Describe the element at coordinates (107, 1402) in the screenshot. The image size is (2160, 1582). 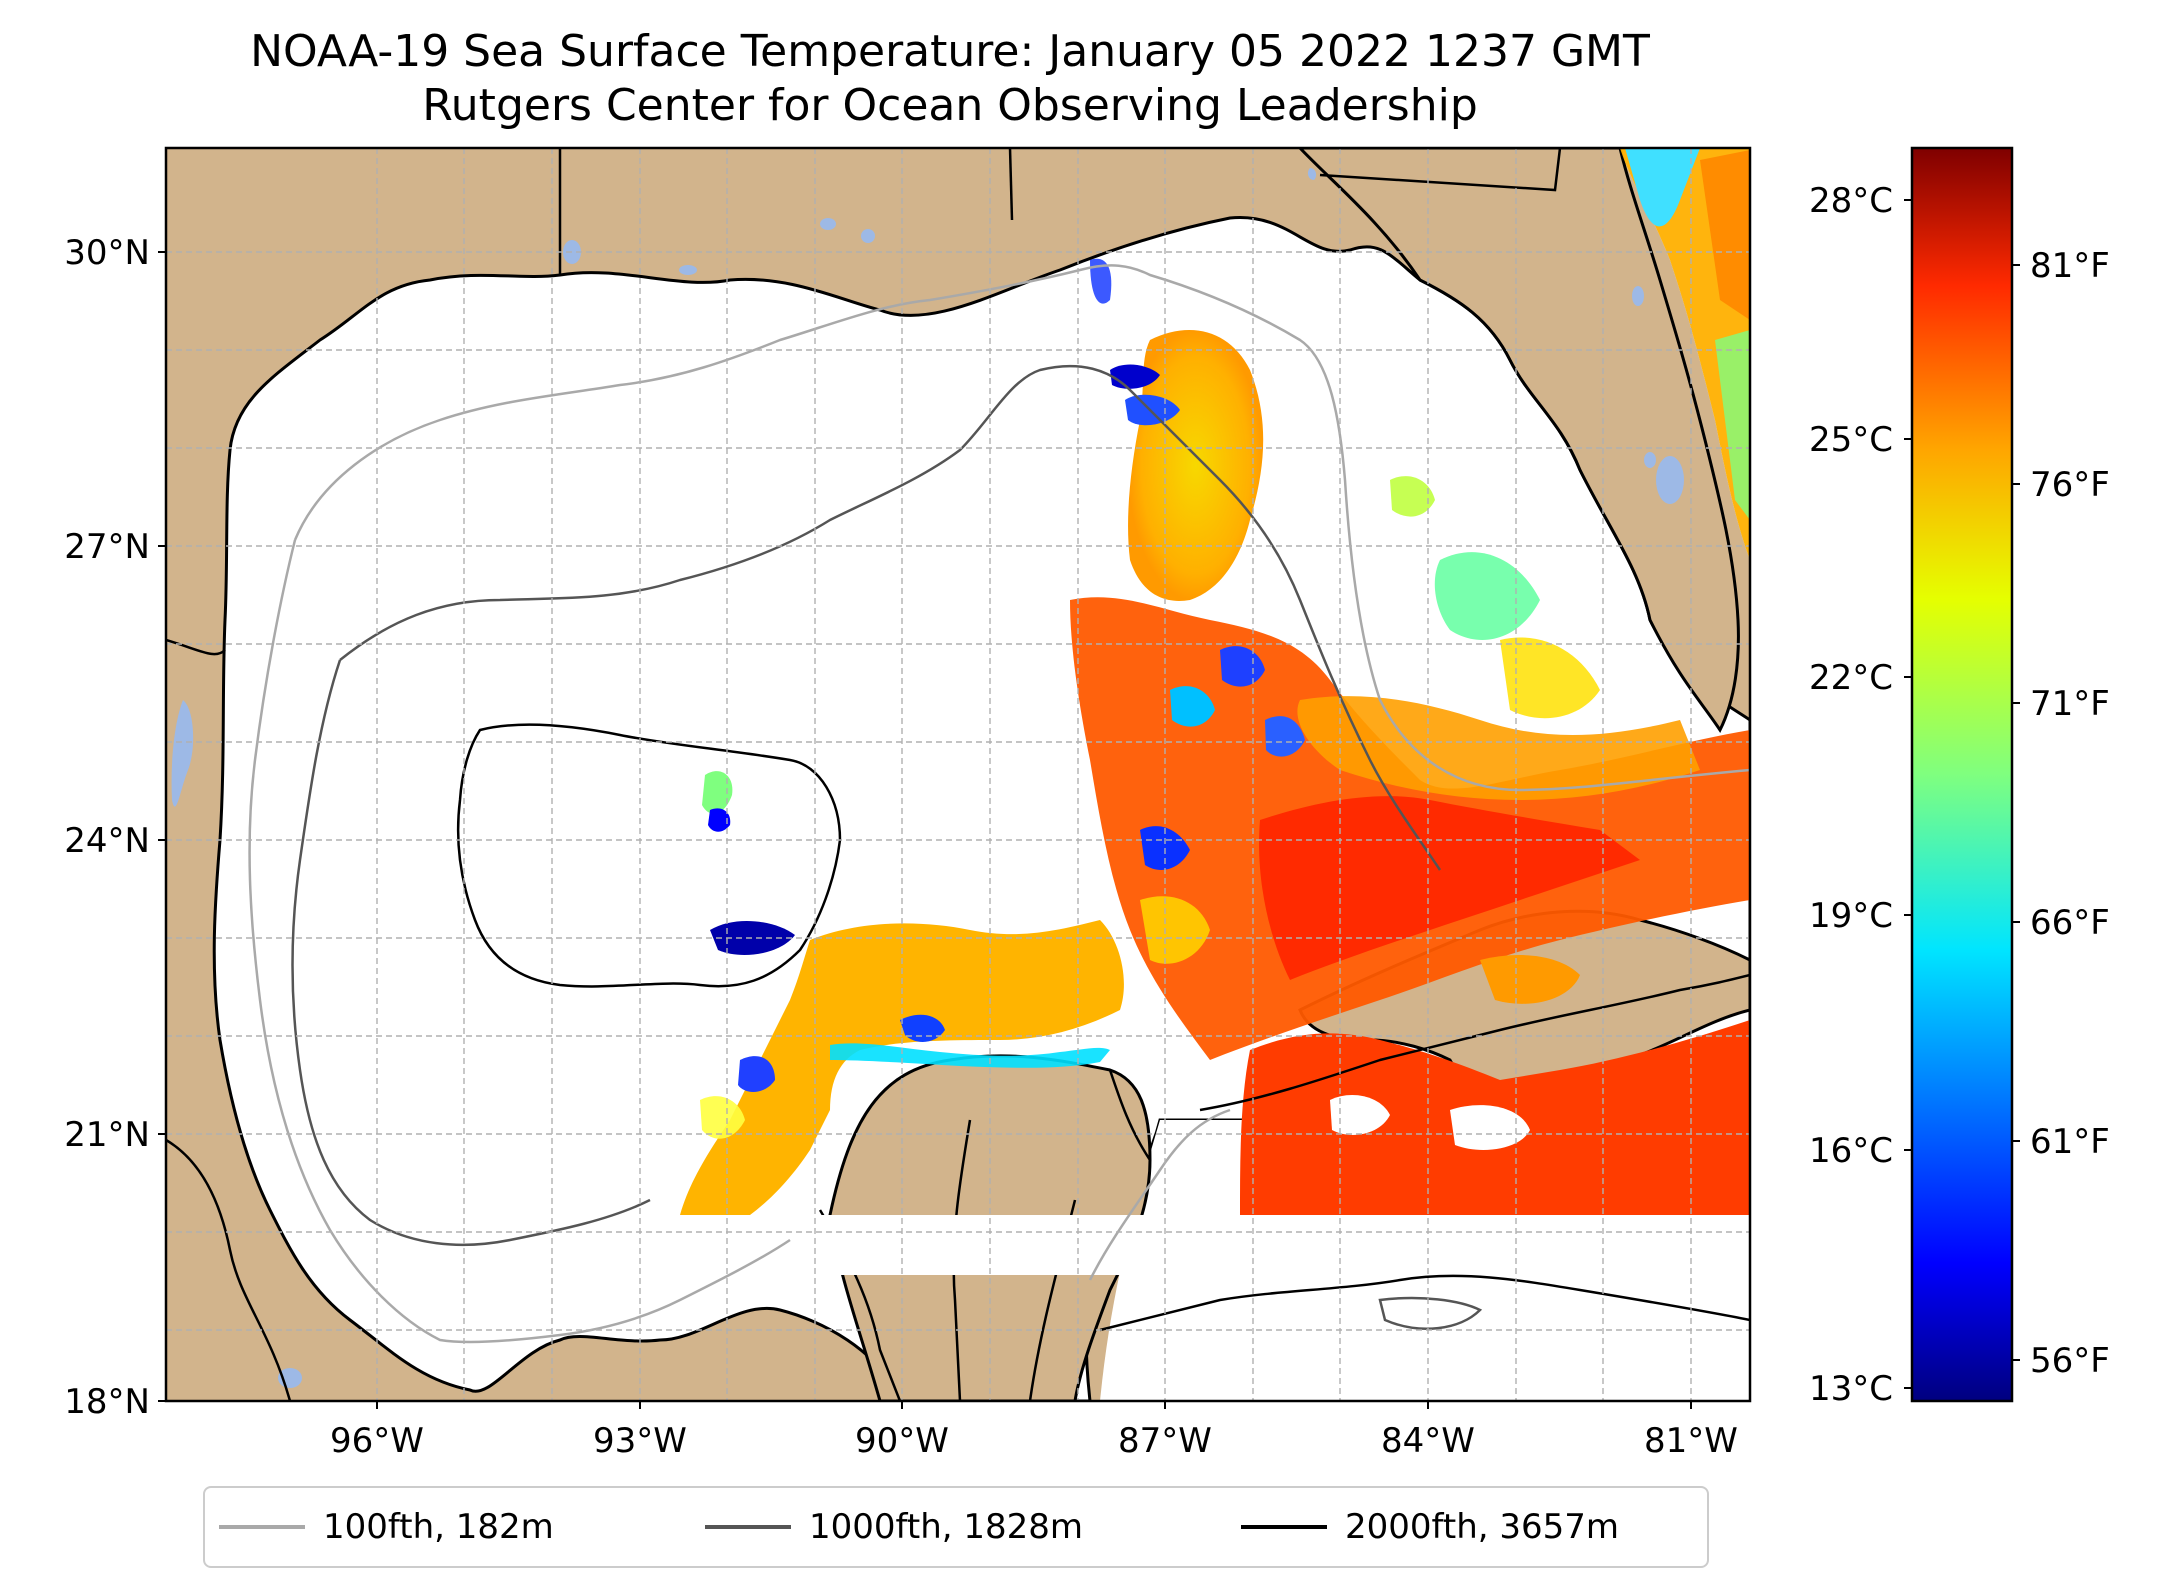
I see `lat-label-18n: 18°N` at that location.